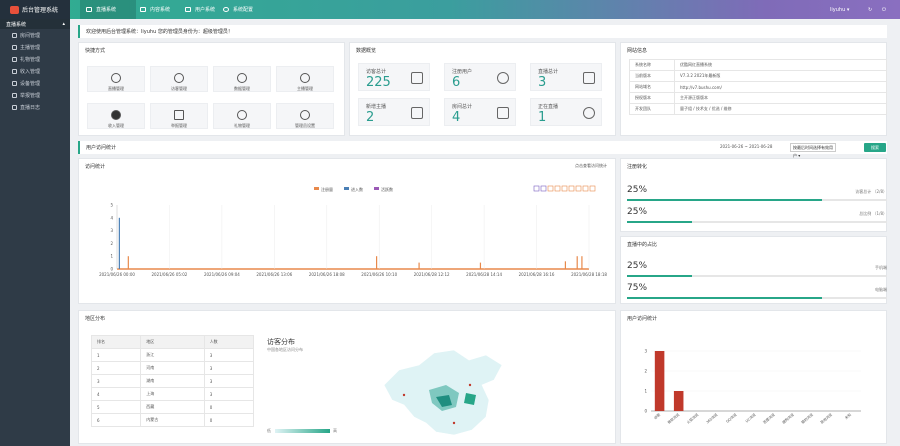 This screenshot has height=446, width=900. What do you see at coordinates (35, 24) in the screenshot?
I see `sidebar-header: 直播系统 ▴` at bounding box center [35, 24].